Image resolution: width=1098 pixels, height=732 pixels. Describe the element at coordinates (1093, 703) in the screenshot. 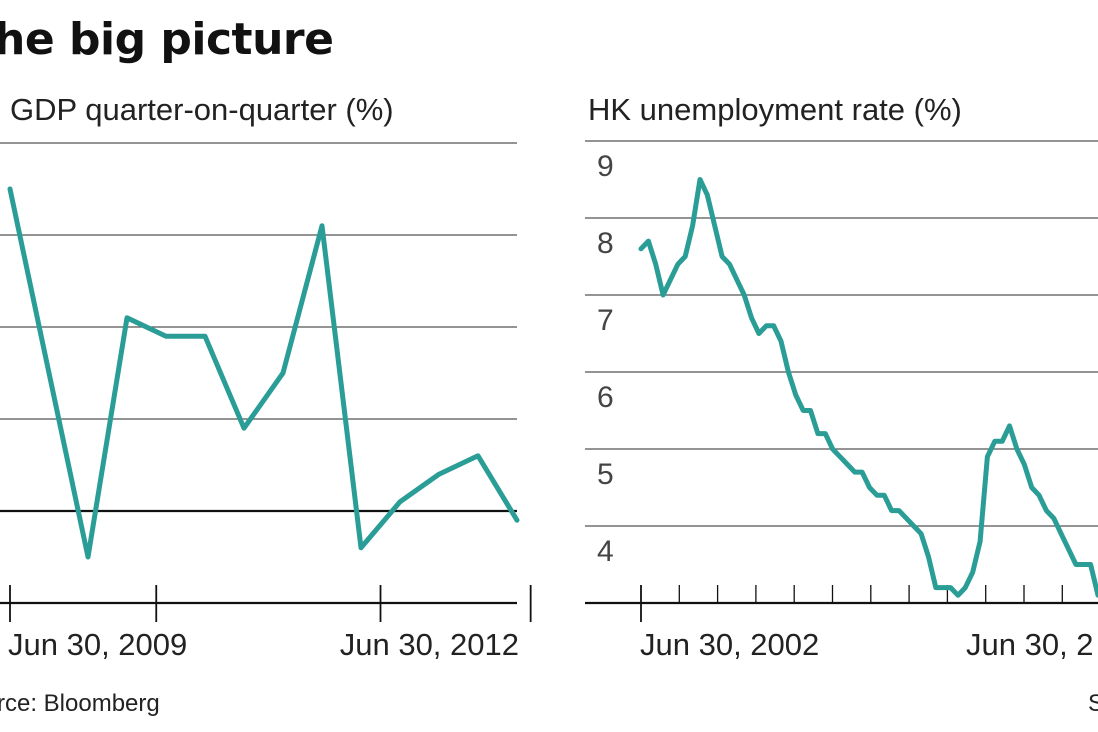

I see `source-note-right: S` at that location.